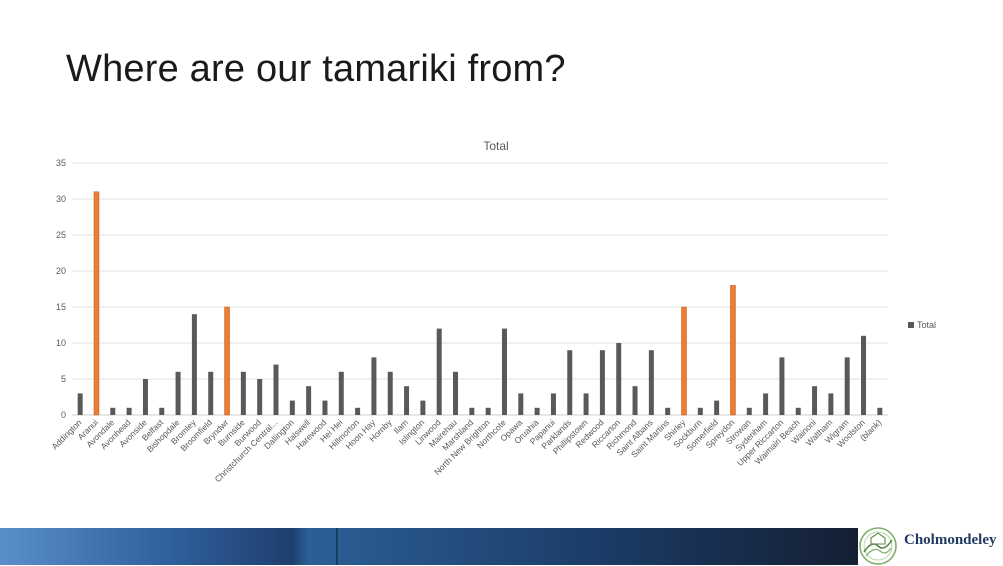 This screenshot has height=566, width=1003. I want to click on y-tick-label: 5, so click(63, 379).